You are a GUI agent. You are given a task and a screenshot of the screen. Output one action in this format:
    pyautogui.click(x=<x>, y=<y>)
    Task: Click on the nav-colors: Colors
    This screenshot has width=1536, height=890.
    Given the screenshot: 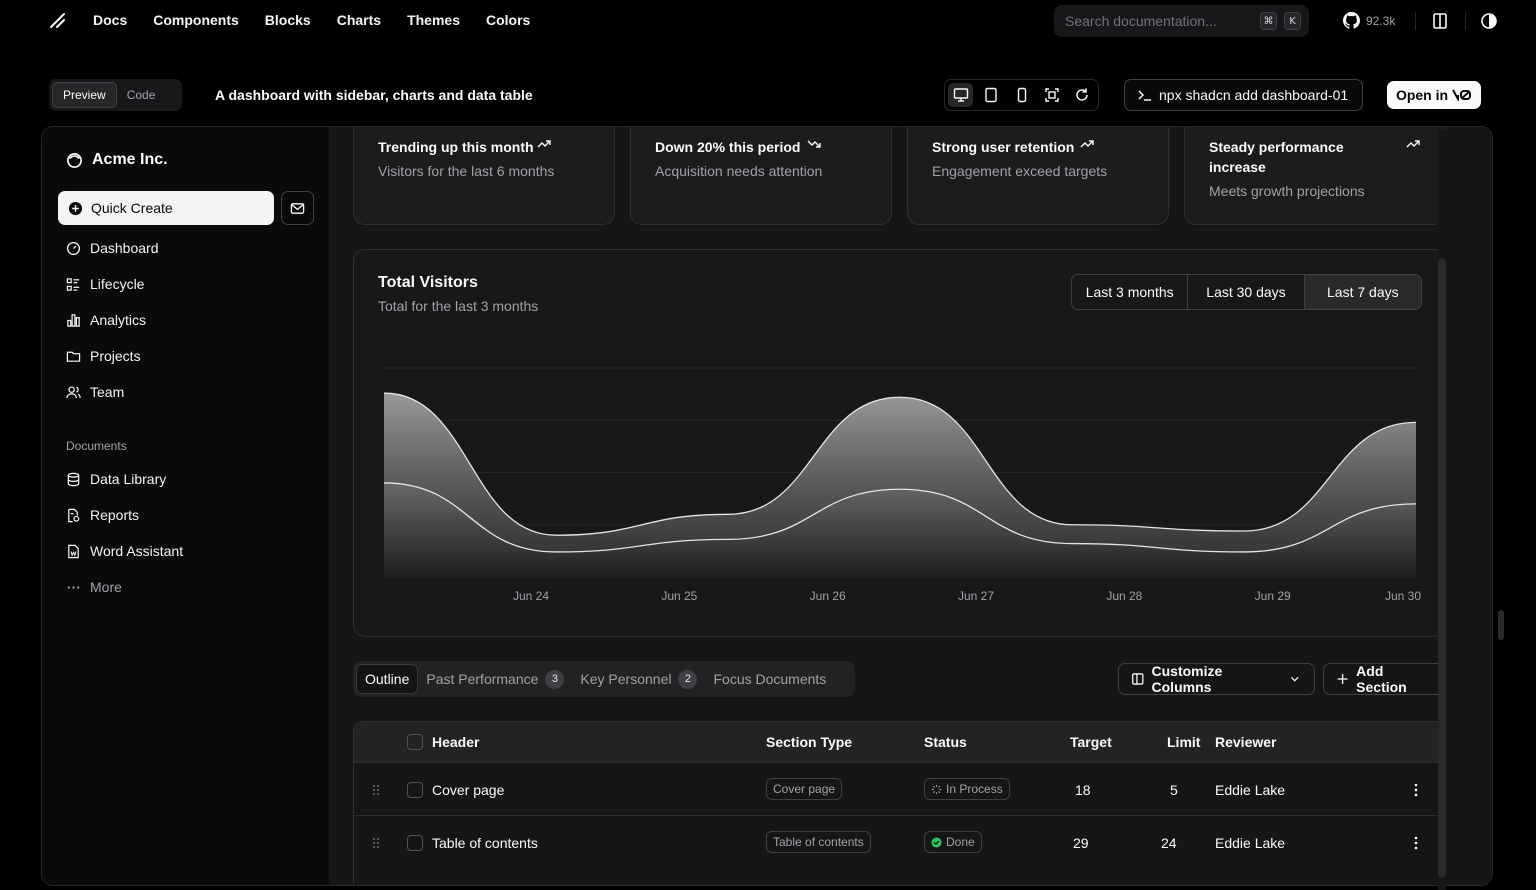 What is the action you would take?
    pyautogui.click(x=508, y=20)
    